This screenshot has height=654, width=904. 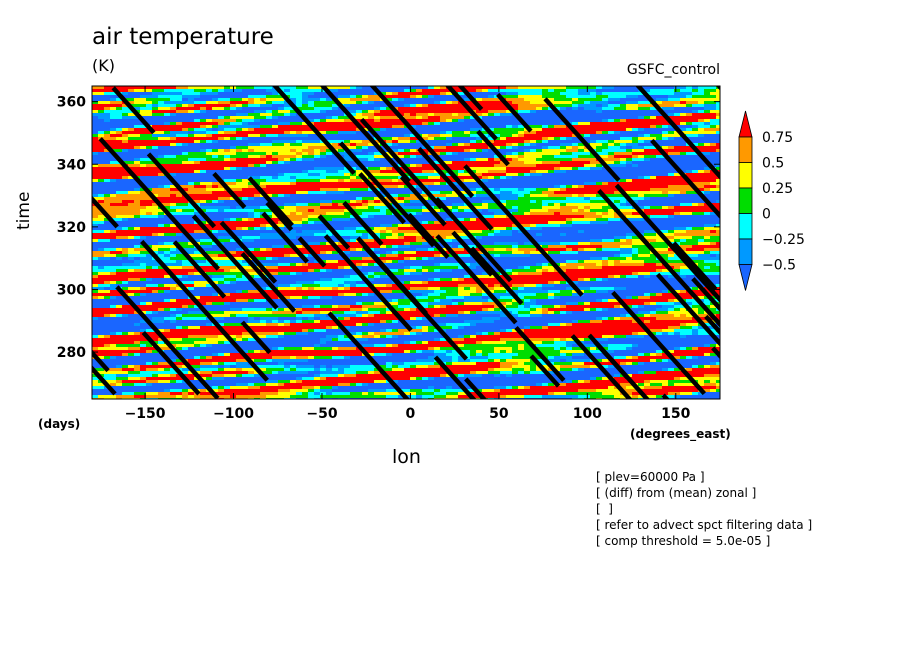 I want to click on colorbar-label: 0.75, so click(x=777, y=138).